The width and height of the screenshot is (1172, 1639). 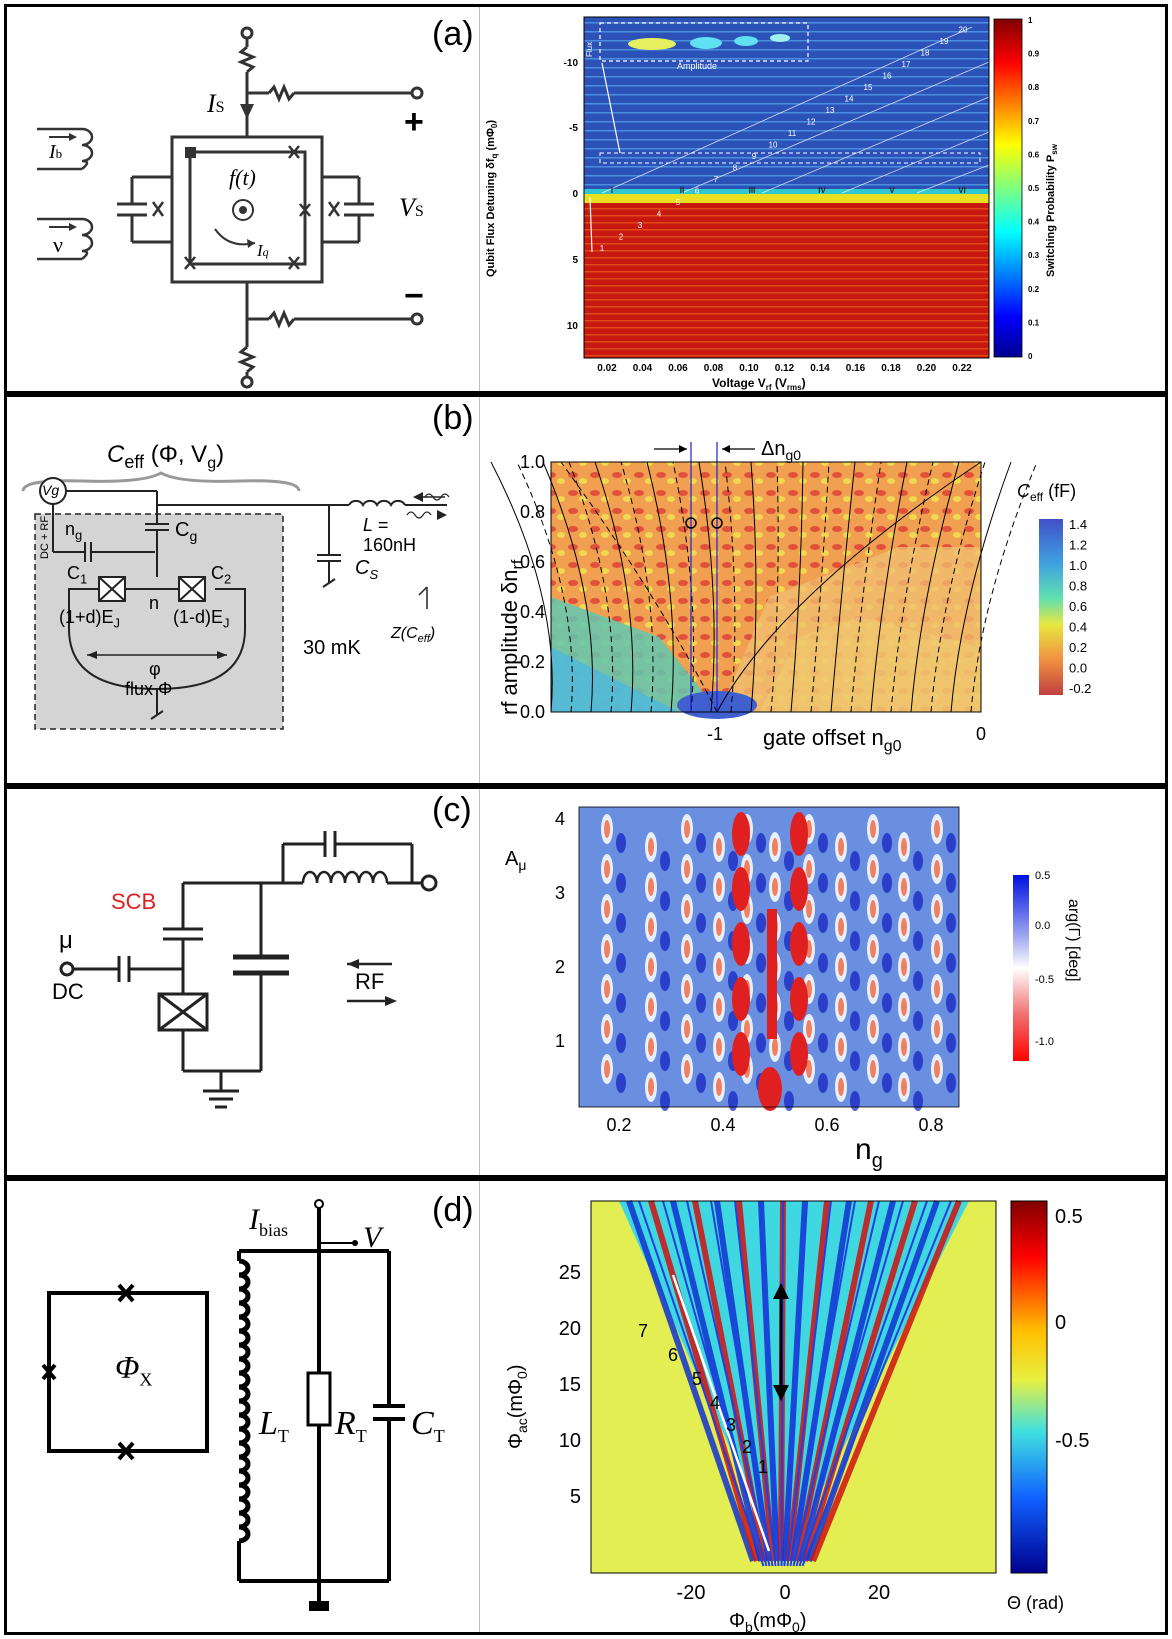 I want to click on a-ytick: -5, so click(x=573, y=128).